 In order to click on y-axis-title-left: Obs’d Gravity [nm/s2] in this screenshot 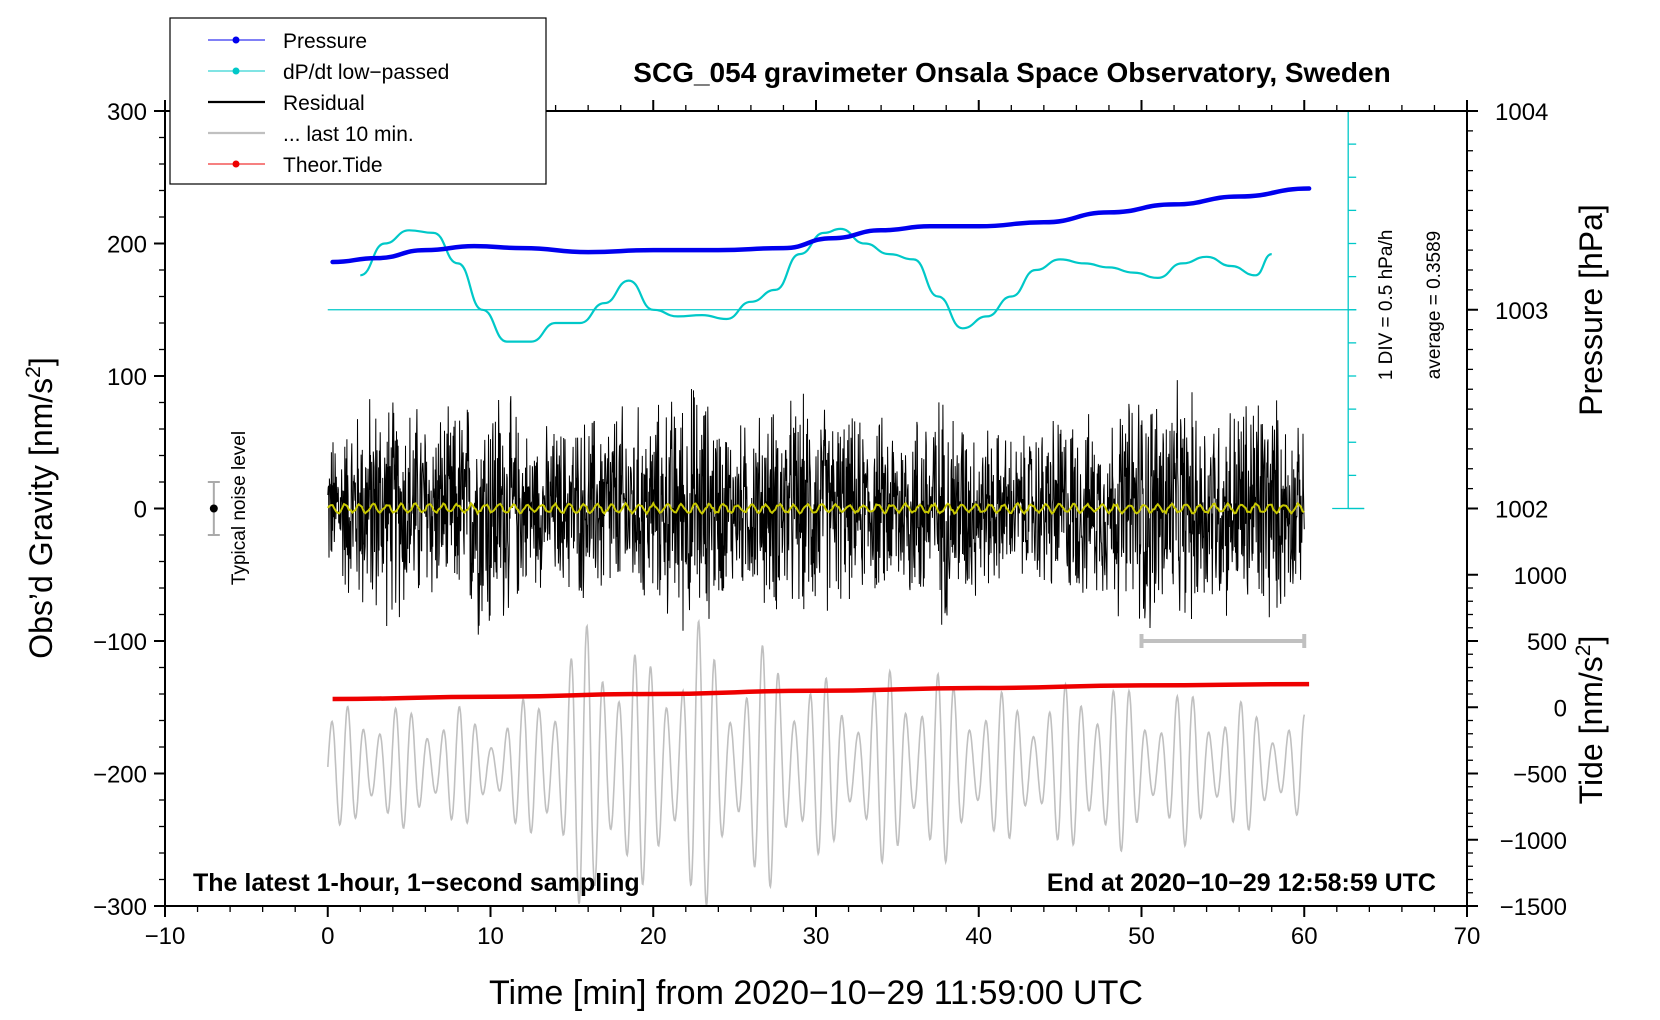, I will do `click(40, 508)`.